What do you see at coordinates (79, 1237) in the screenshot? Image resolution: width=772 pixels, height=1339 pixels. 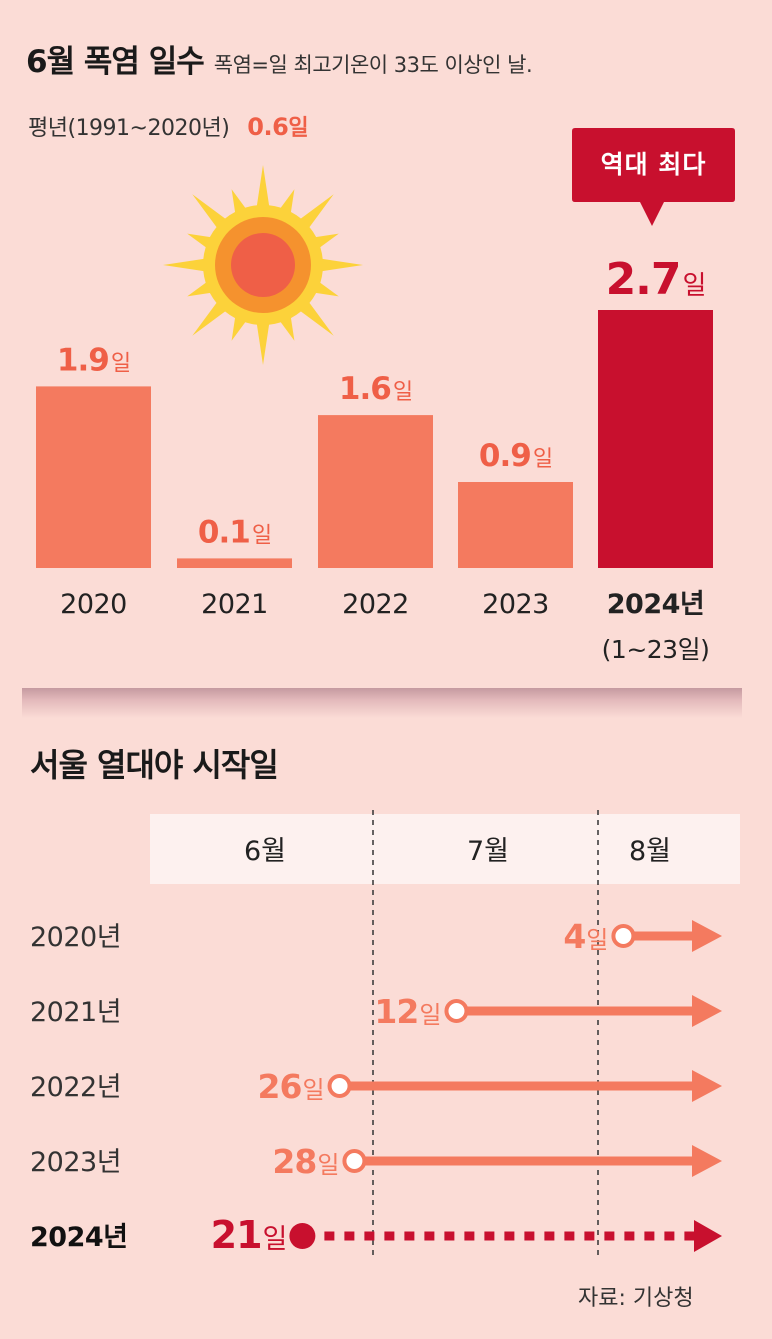 I see `timeline-year-label: 2024년` at bounding box center [79, 1237].